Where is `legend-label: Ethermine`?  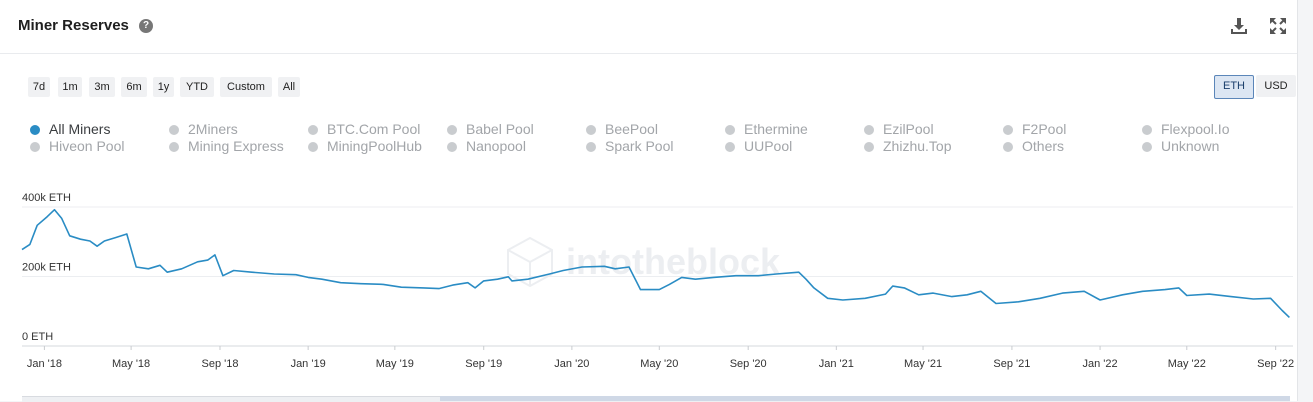 legend-label: Ethermine is located at coordinates (776, 129).